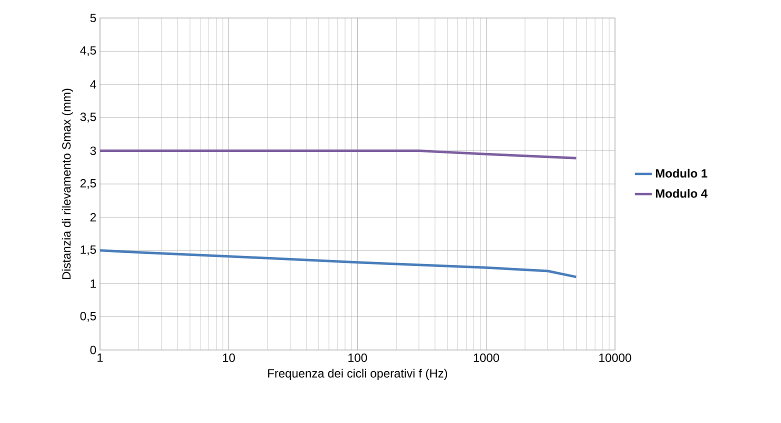 The image size is (781, 423). I want to click on x-tick-label: 10, so click(229, 358).